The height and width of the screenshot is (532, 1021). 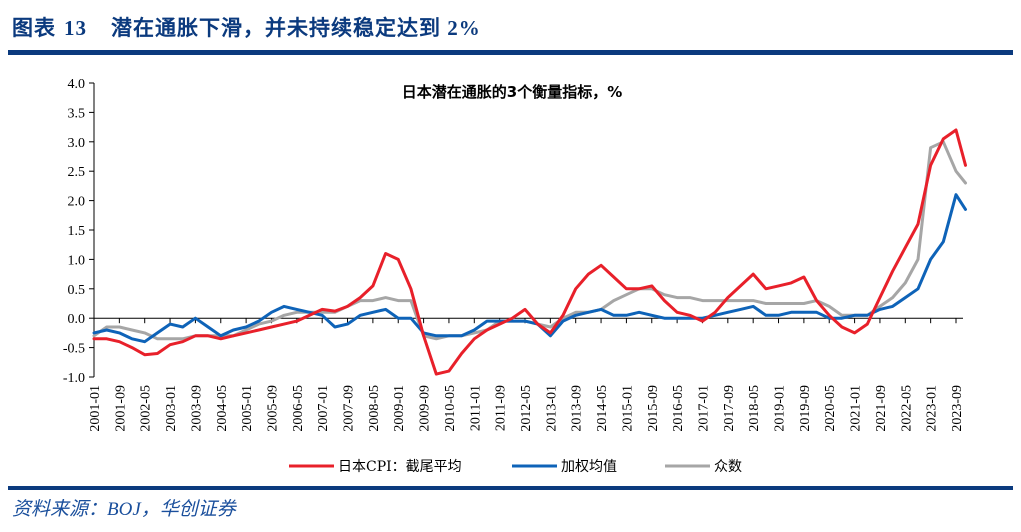 I want to click on x-tick-label: 2007-09, so click(x=349, y=408).